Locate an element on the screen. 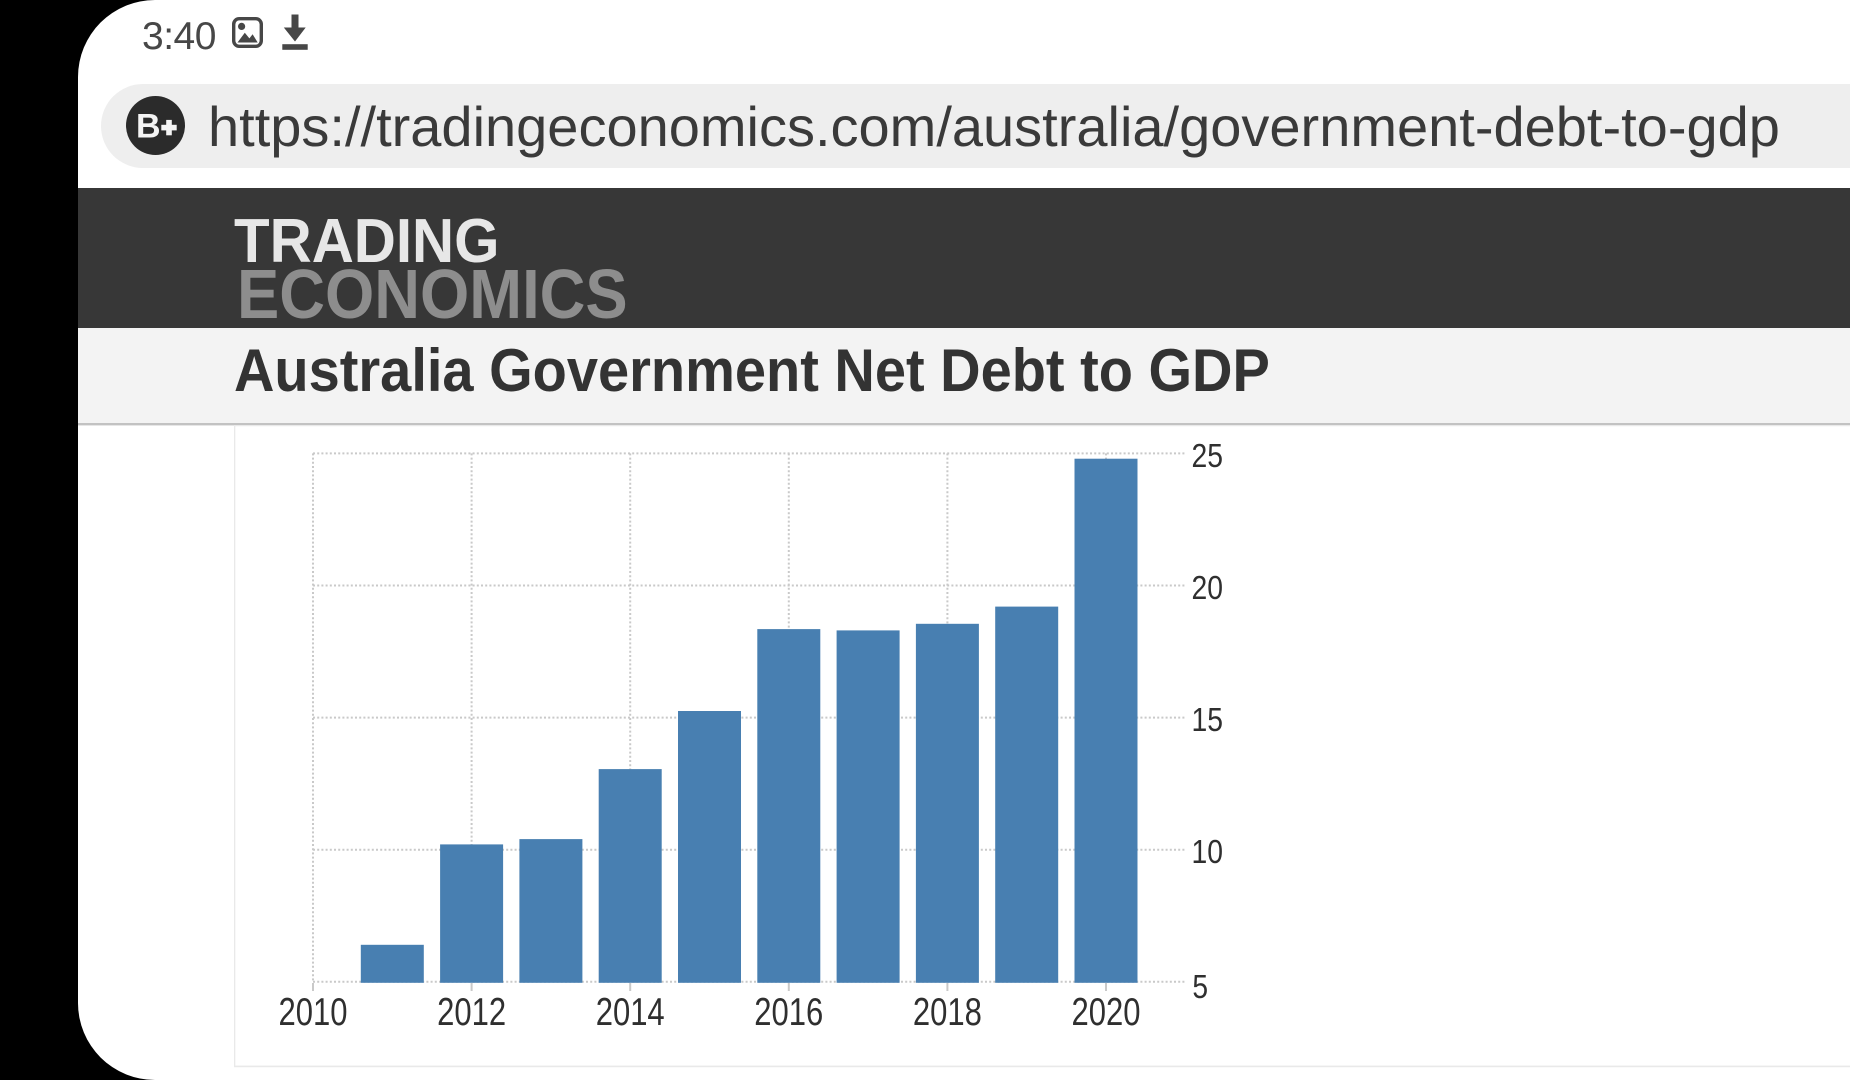 The width and height of the screenshot is (1850, 1080). svg-text: 2010 is located at coordinates (313, 1012).